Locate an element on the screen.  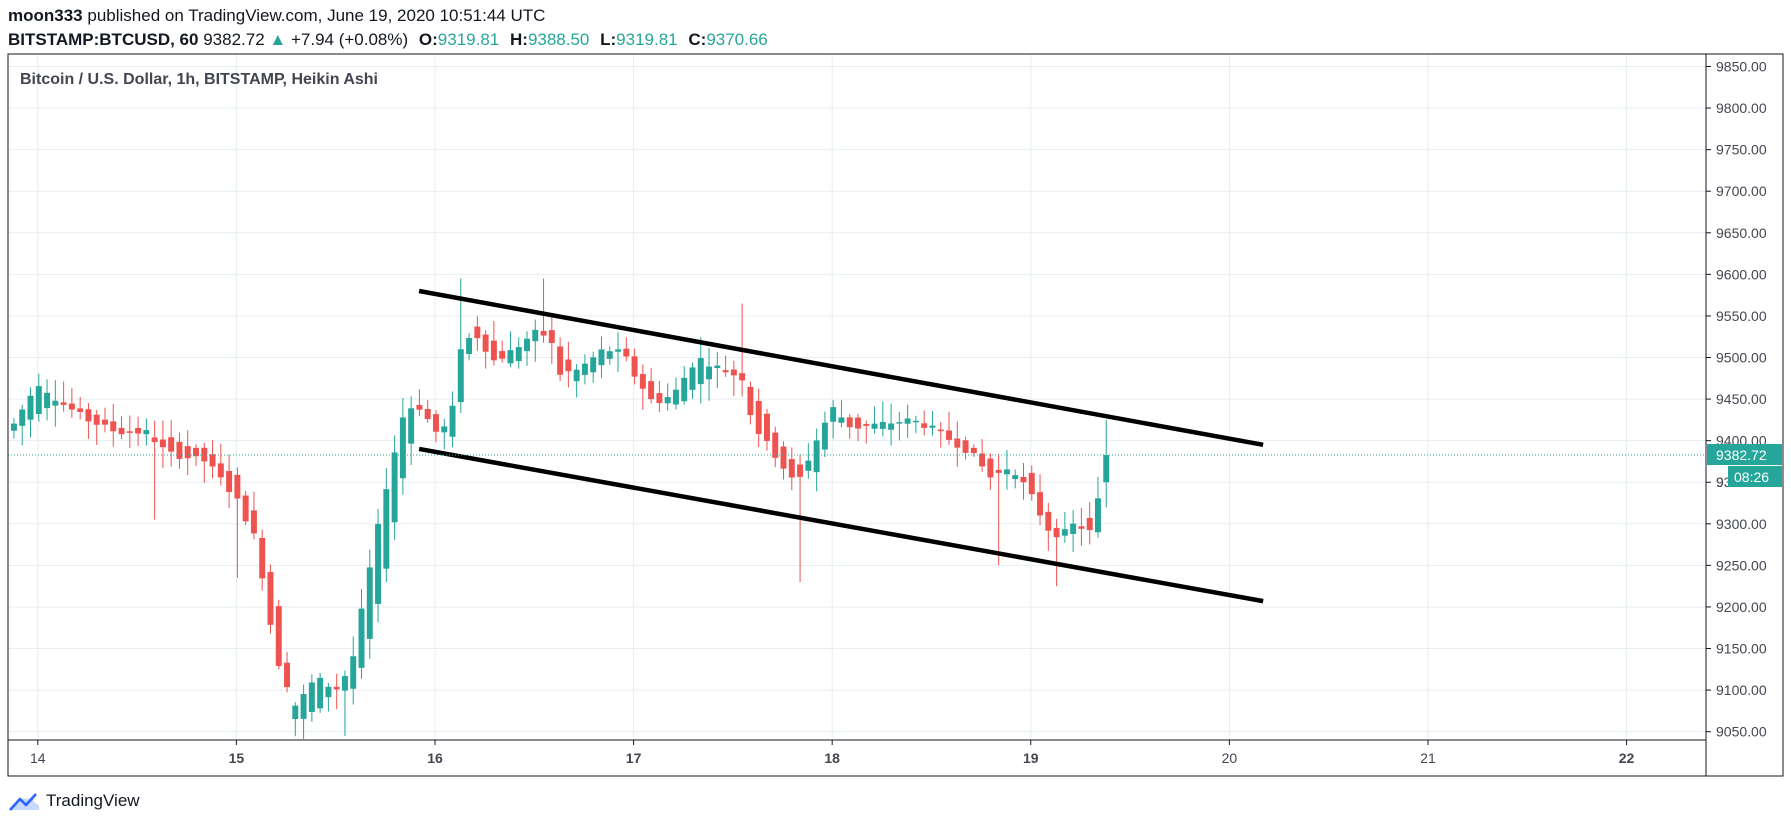
y-tick-label: 9200.00 is located at coordinates (1741, 607).